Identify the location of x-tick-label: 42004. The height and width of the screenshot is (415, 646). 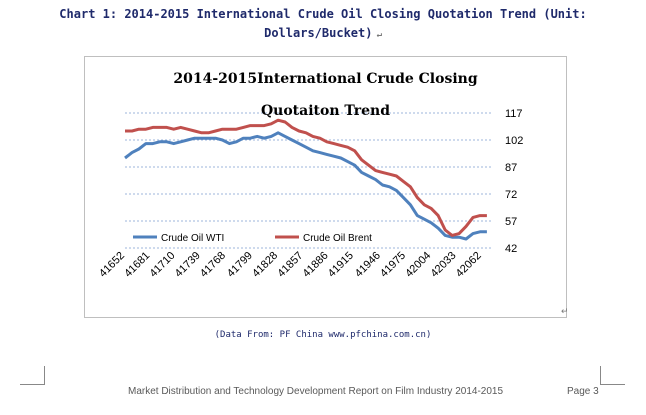
(418, 265).